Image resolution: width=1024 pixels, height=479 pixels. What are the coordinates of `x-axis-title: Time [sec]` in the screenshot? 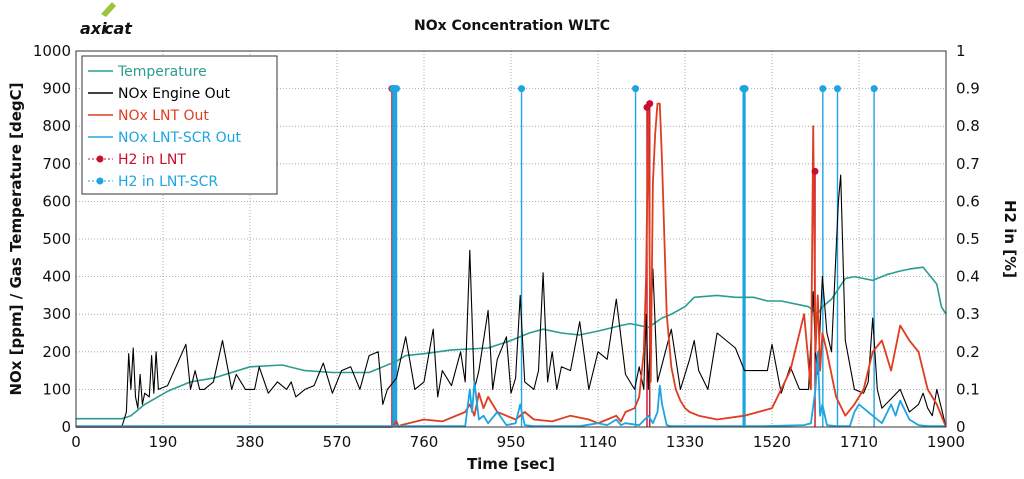 It's located at (511, 464).